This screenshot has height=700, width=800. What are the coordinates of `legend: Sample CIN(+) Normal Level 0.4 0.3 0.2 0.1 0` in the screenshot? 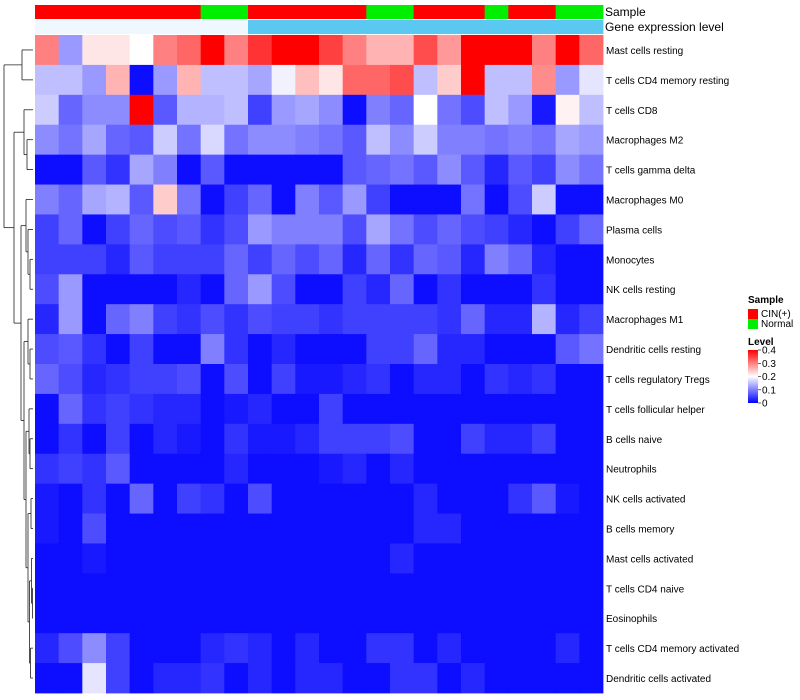 It's located at (770, 352).